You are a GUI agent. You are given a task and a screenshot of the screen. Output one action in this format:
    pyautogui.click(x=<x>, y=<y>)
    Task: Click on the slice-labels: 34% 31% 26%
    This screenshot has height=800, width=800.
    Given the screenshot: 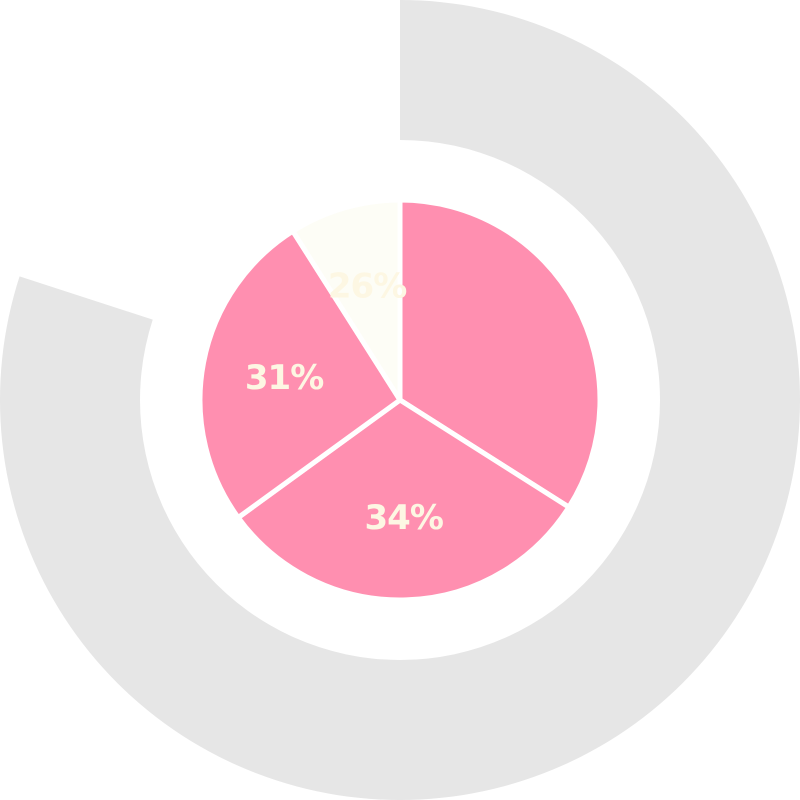 What is the action you would take?
    pyautogui.click(x=344, y=402)
    